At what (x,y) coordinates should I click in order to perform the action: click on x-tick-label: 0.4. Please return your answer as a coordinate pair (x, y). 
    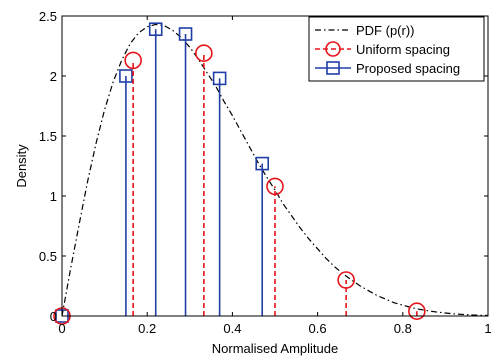
    Looking at the image, I should click on (232, 328).